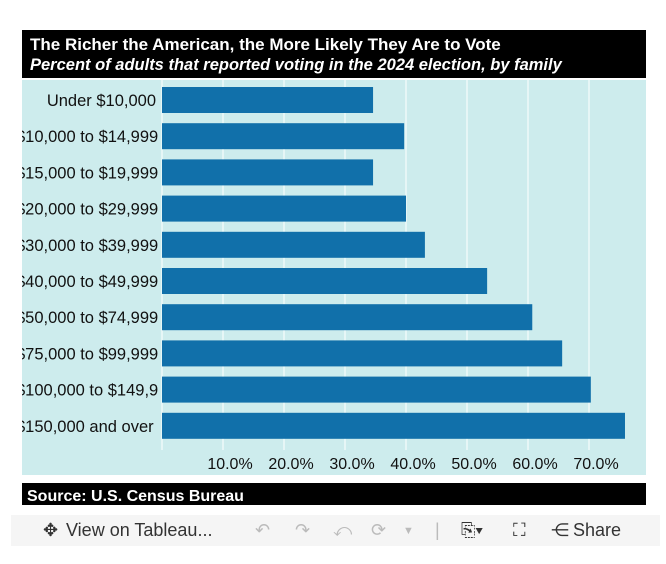 This screenshot has height=564, width=666. I want to click on revert-icon: ⤺, so click(343, 530).